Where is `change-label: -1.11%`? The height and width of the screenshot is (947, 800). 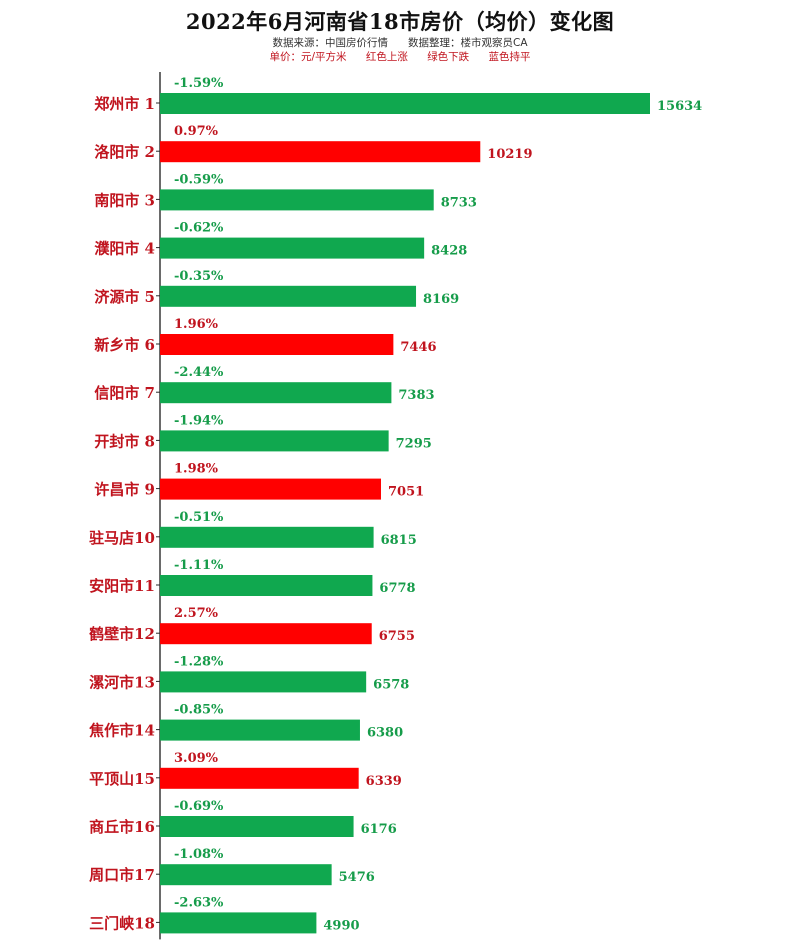
change-label: -1.11% is located at coordinates (199, 565).